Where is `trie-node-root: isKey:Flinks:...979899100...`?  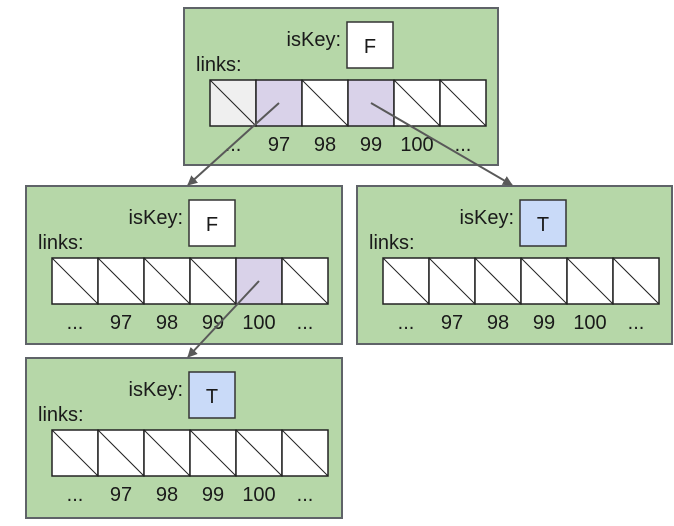 trie-node-root: isKey:Flinks:...979899100... is located at coordinates (341, 86).